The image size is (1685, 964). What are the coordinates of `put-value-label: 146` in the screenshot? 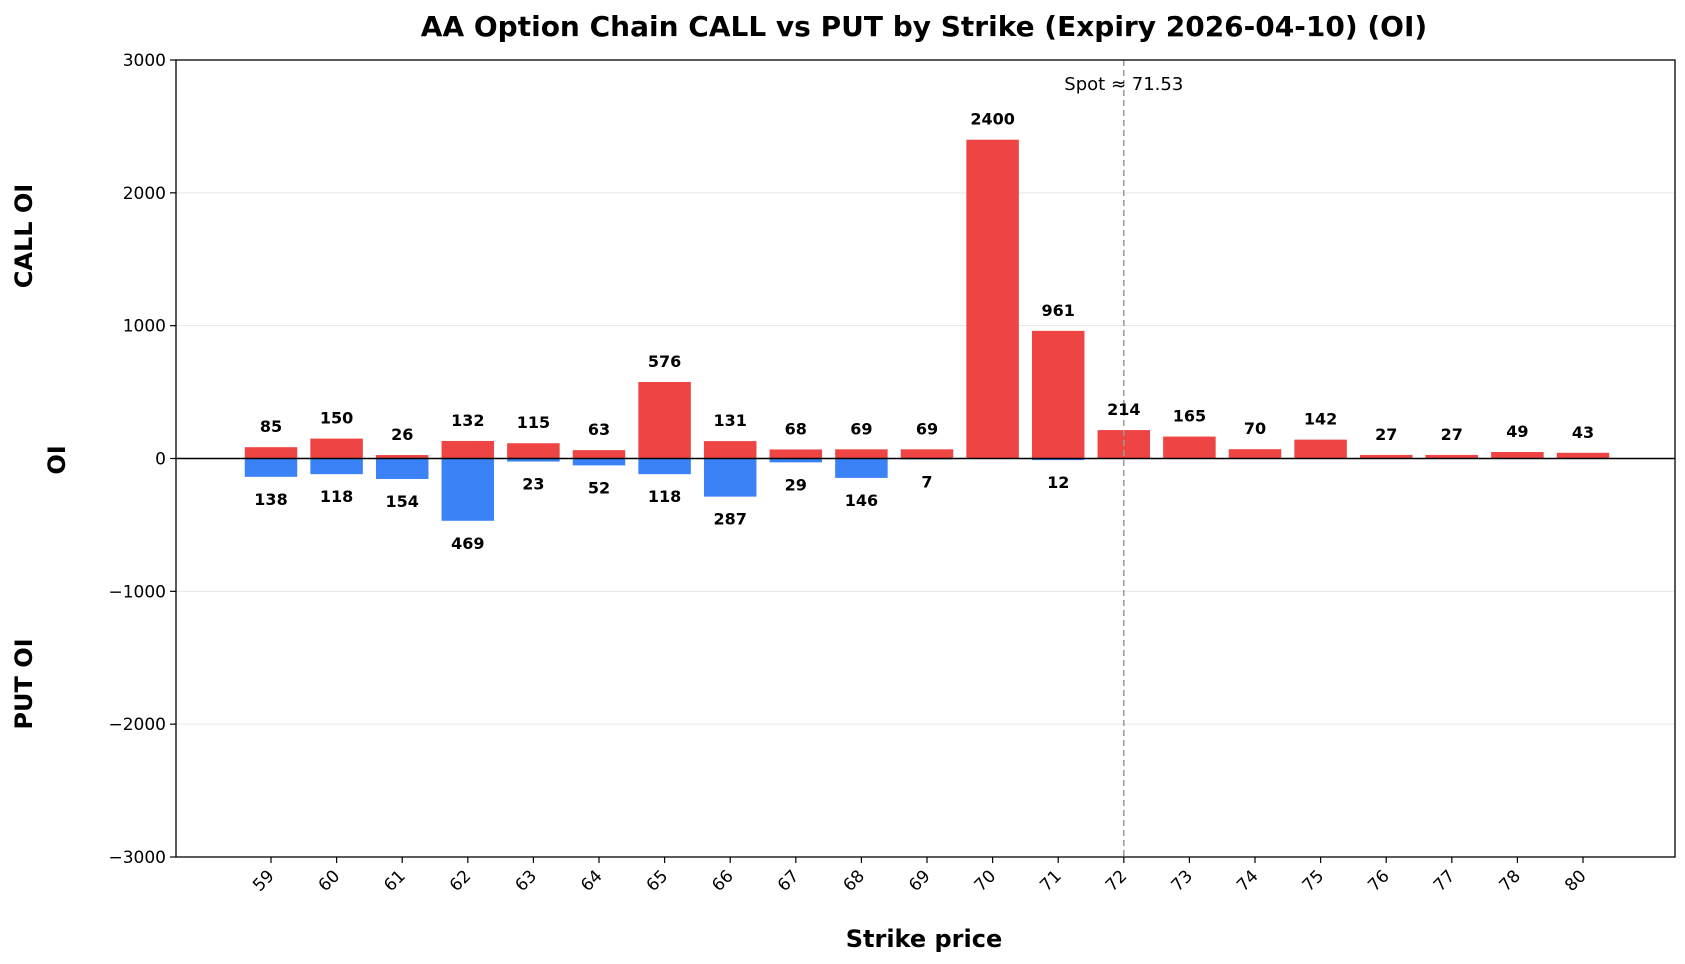 It's located at (861, 500).